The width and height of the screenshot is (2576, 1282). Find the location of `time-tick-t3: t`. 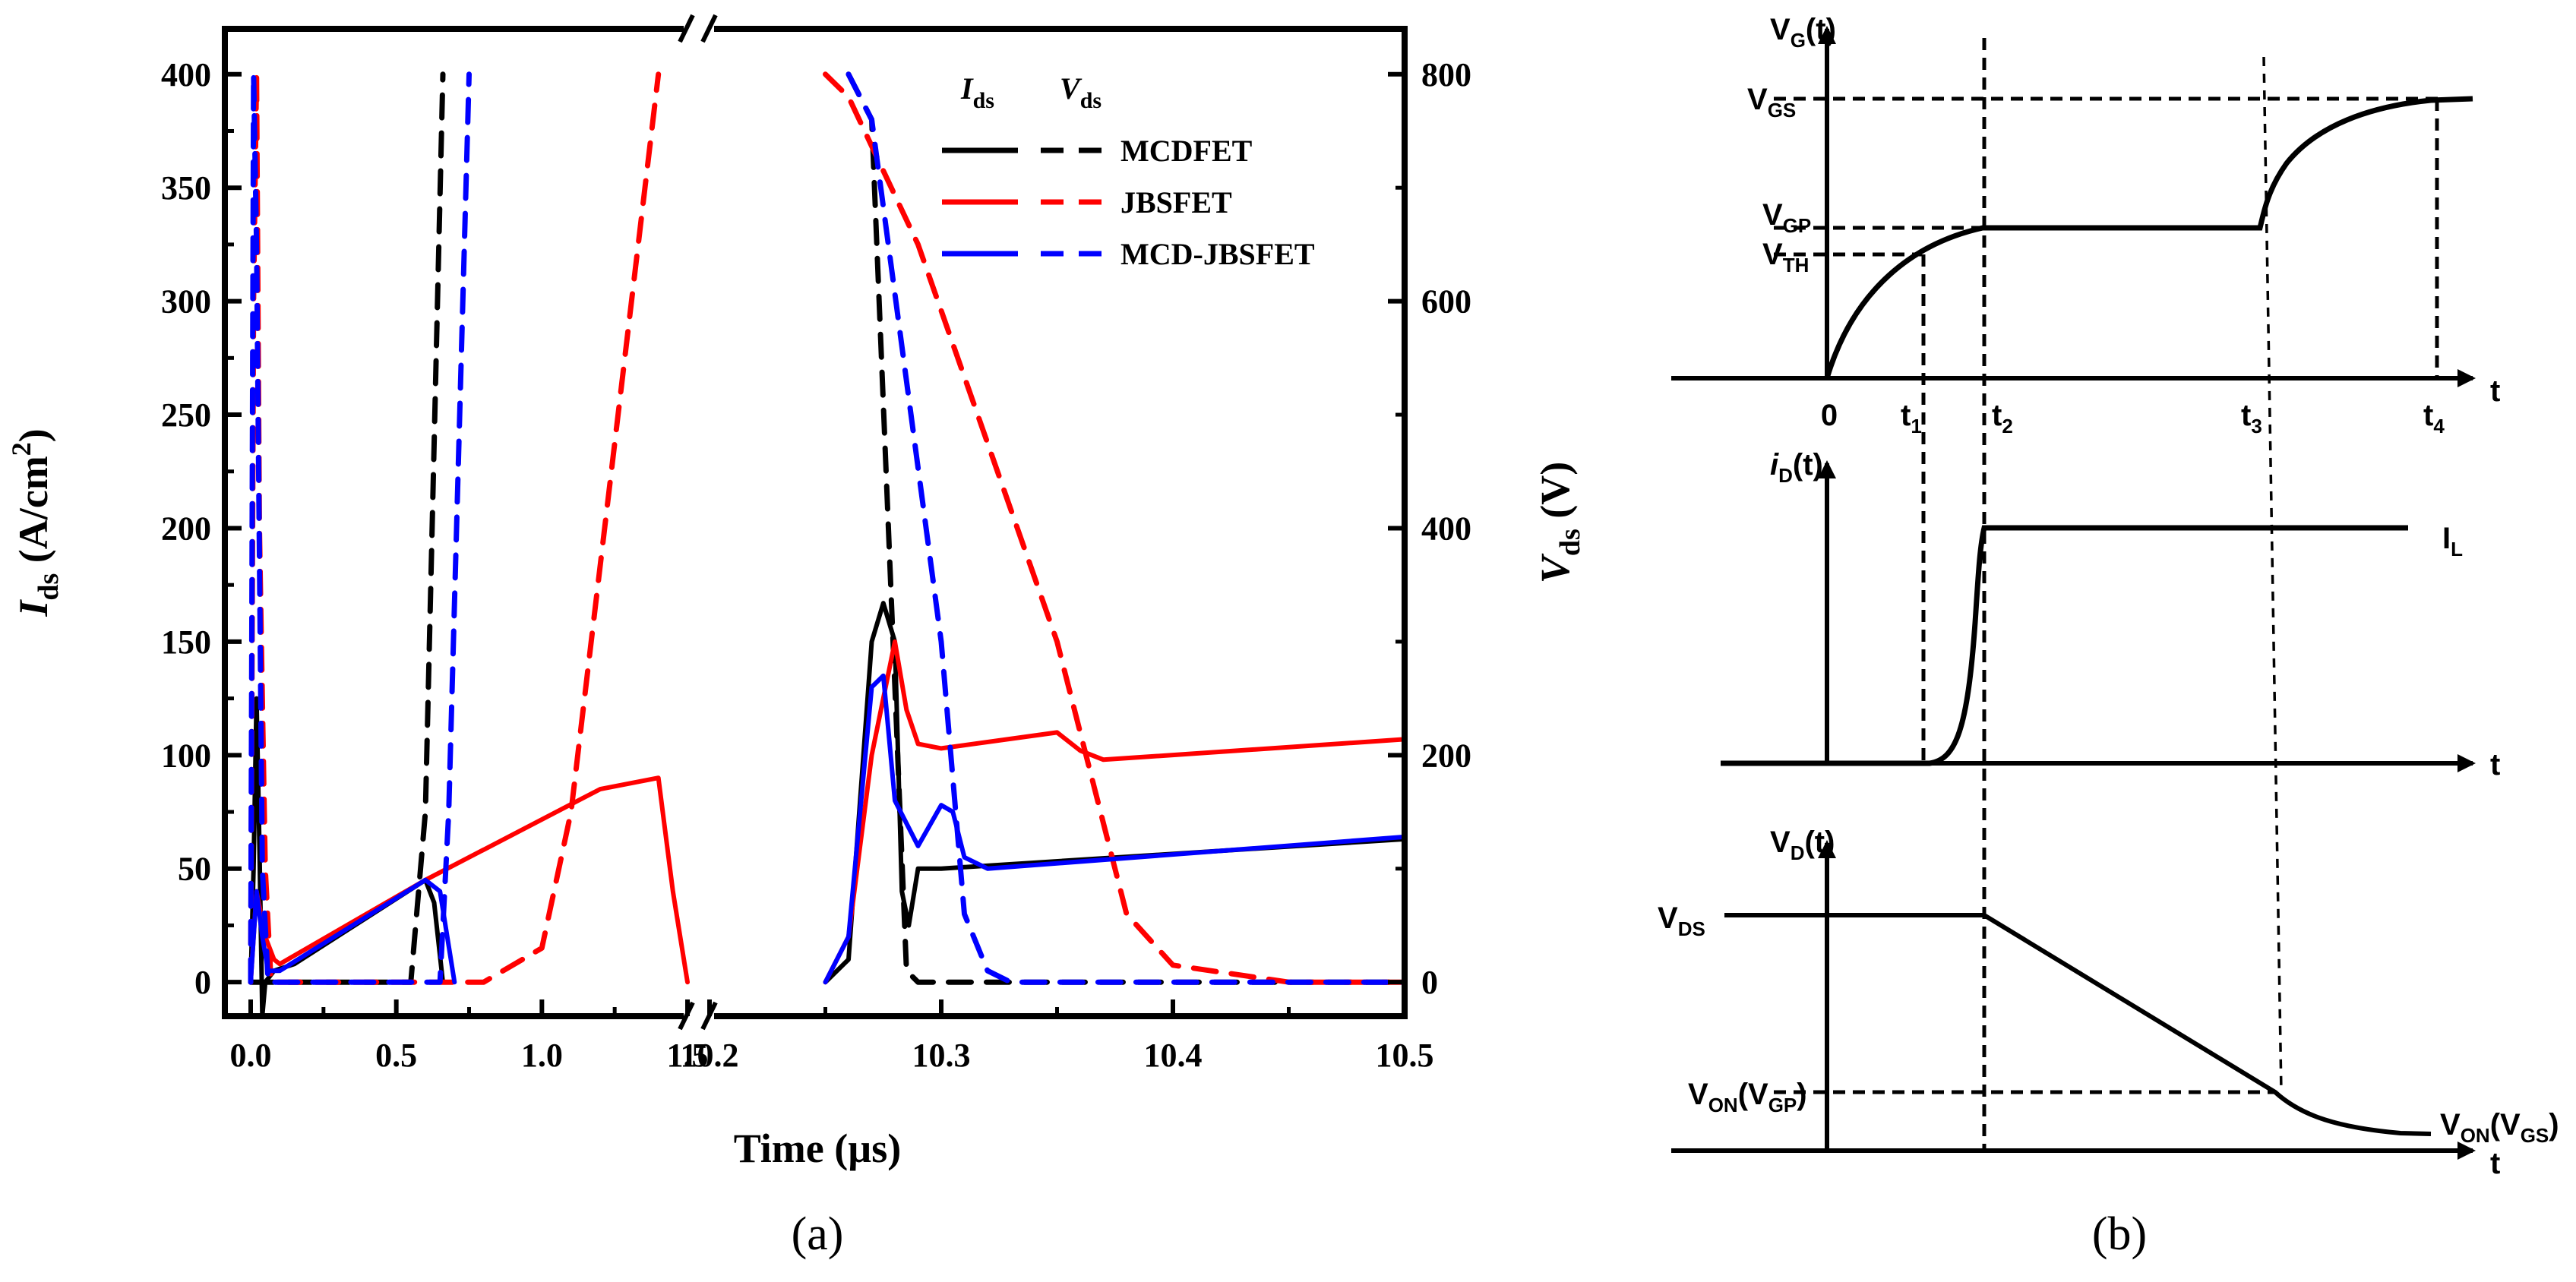

time-tick-t3: t is located at coordinates (2246, 416).